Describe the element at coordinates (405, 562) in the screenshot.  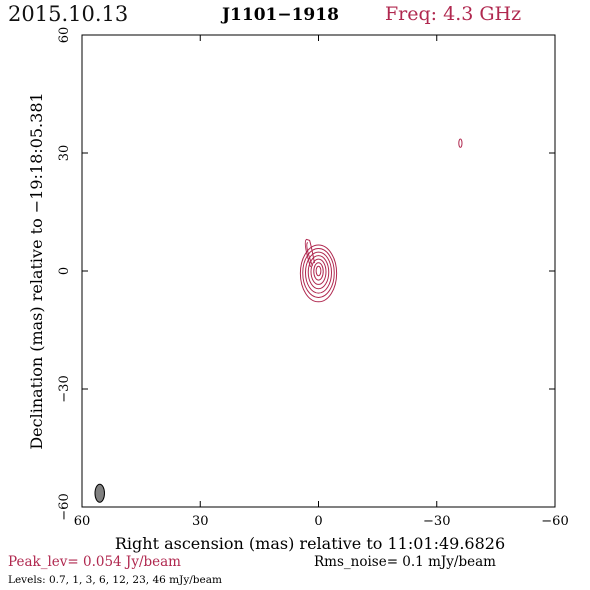
I see `rms-noise: Rms_noise= 0.1 mJy/beam` at that location.